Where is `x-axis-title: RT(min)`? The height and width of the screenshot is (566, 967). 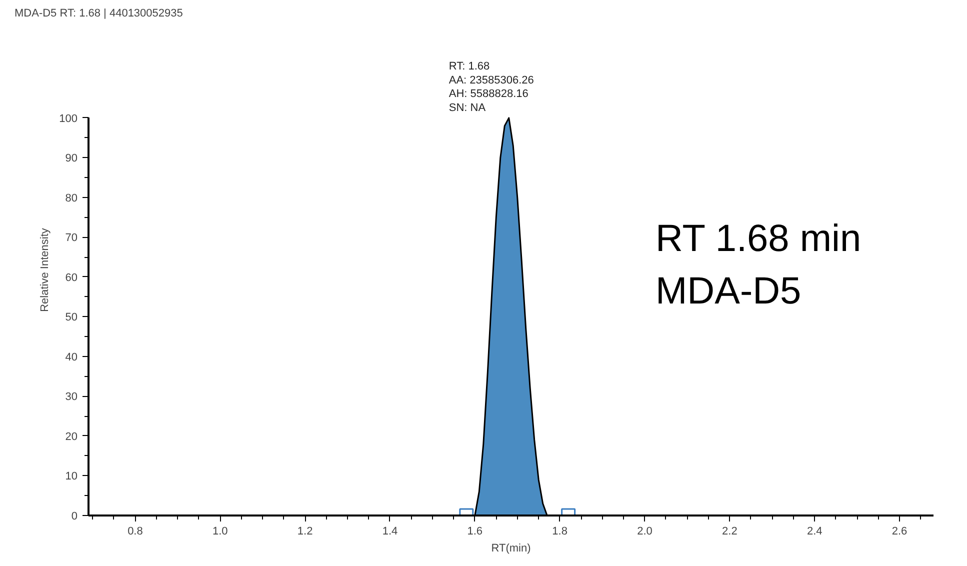
x-axis-title: RT(min) is located at coordinates (511, 548).